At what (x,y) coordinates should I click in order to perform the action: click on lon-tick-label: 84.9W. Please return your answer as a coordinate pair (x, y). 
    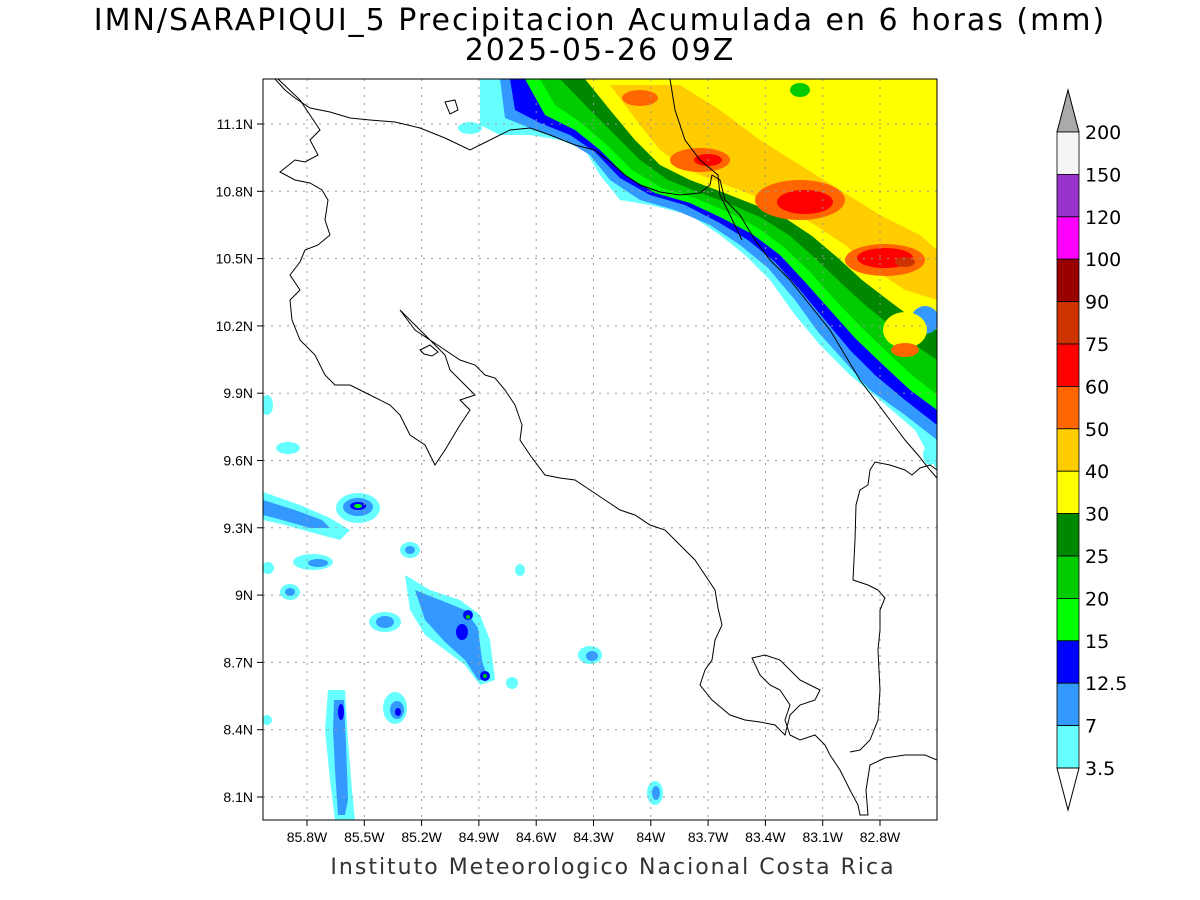
    Looking at the image, I should click on (479, 837).